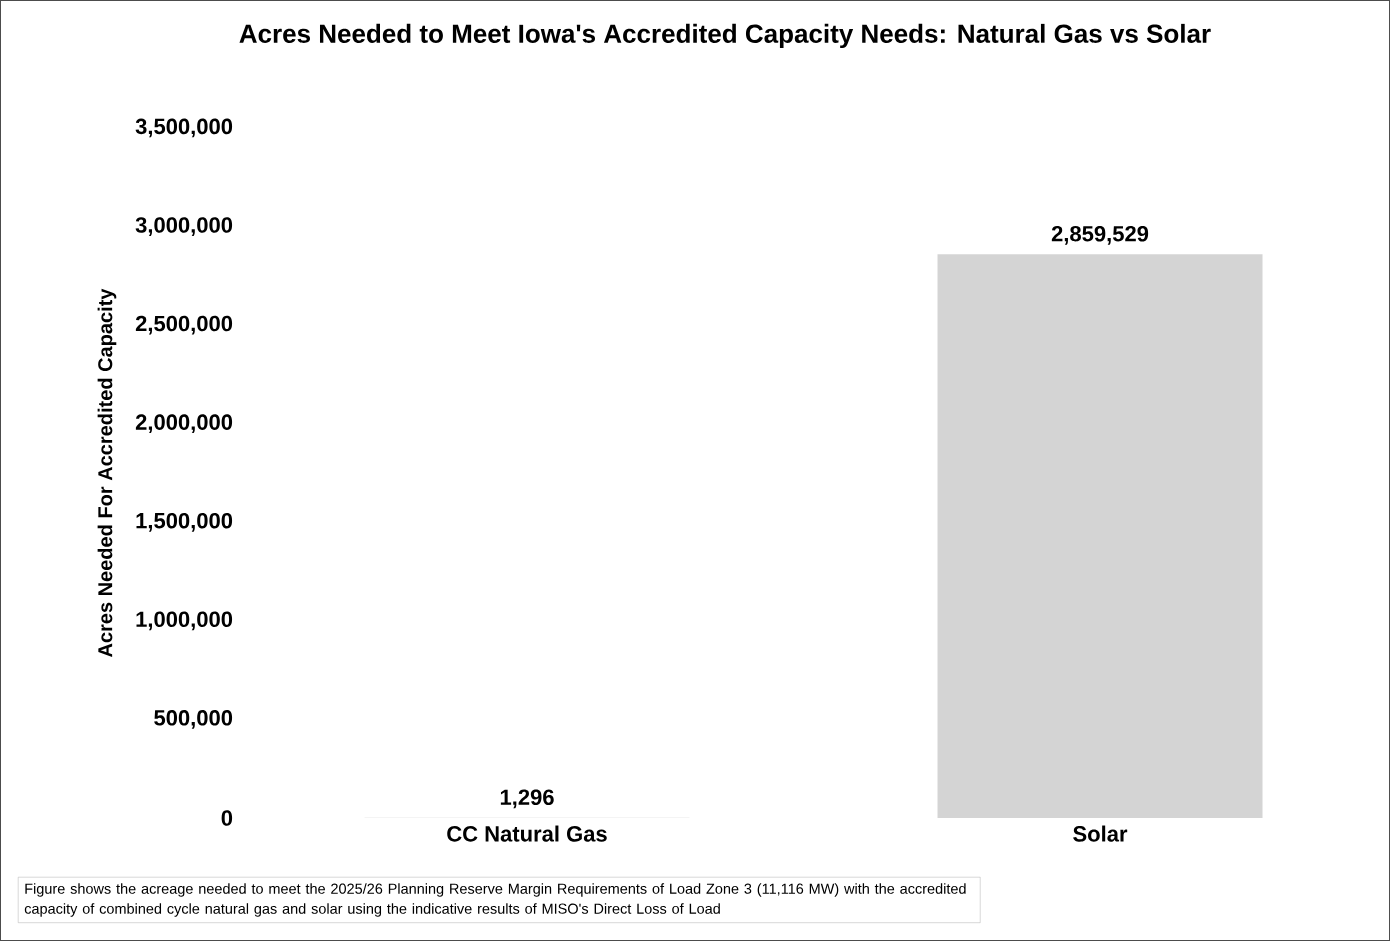 This screenshot has width=1390, height=941. What do you see at coordinates (184, 424) in the screenshot?
I see `y-tick-label: 2,000,000` at bounding box center [184, 424].